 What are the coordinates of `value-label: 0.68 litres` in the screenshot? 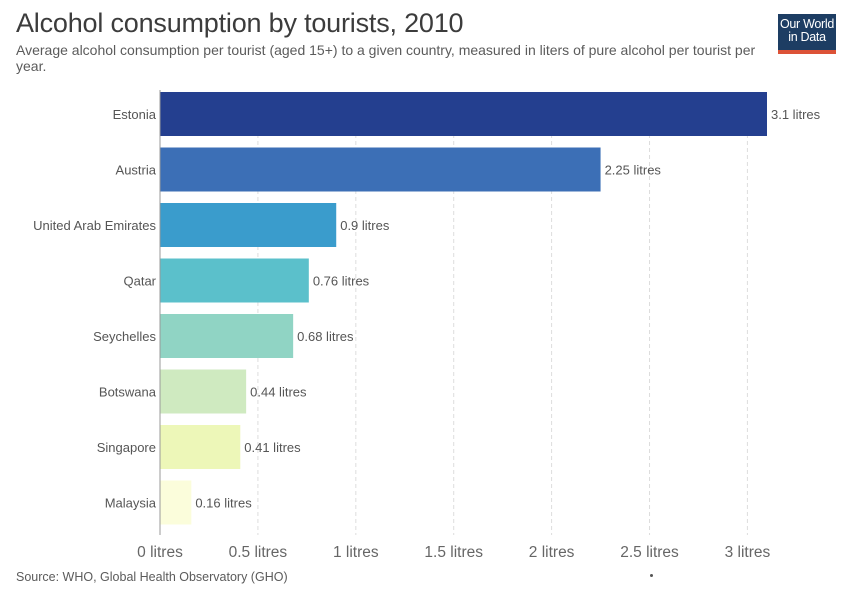 It's located at (325, 336).